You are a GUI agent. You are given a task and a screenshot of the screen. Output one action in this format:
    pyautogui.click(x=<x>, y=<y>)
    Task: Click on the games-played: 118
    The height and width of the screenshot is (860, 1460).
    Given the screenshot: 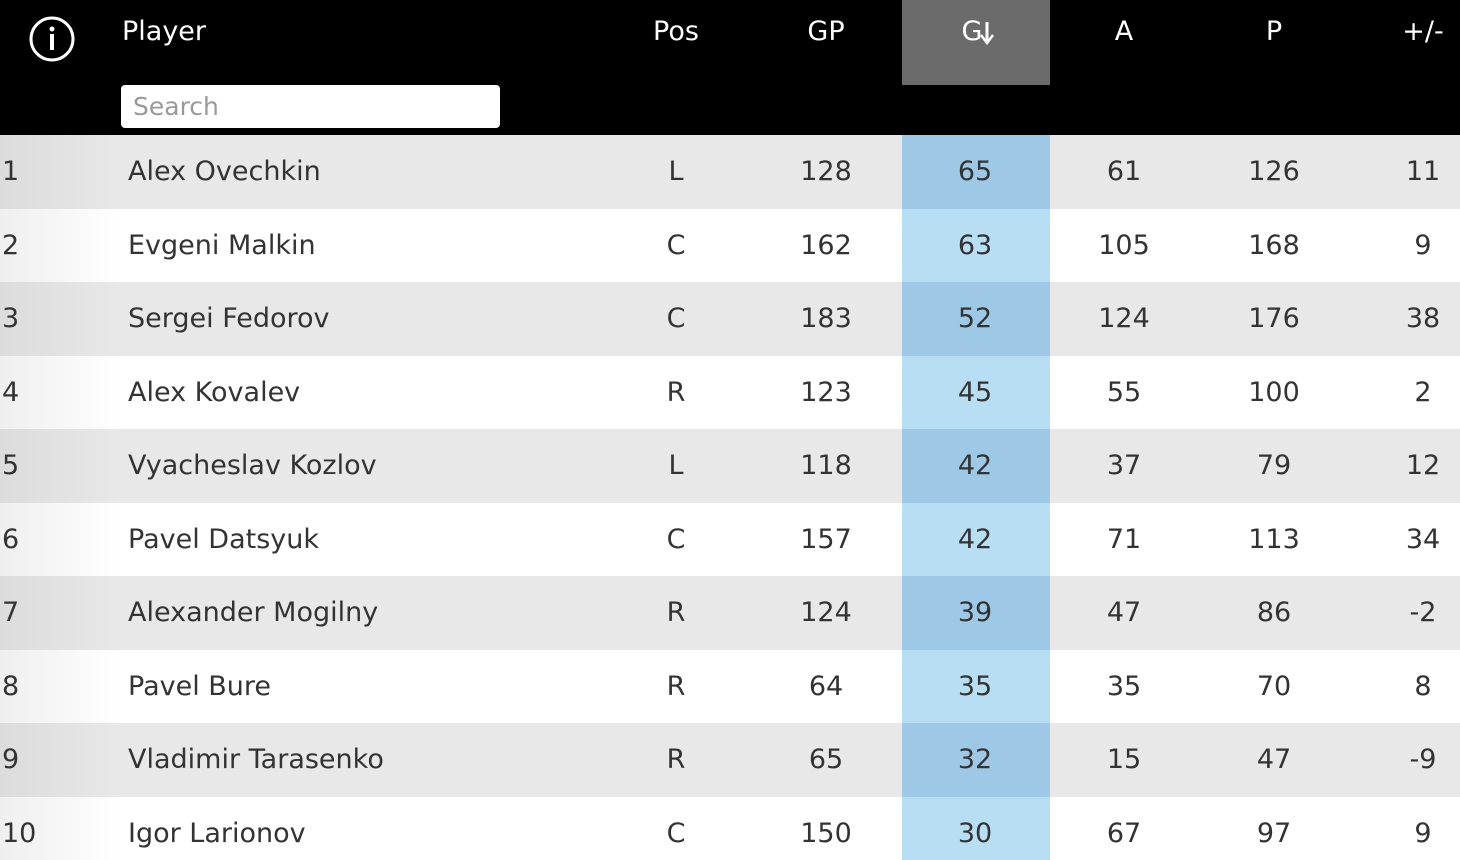 What is the action you would take?
    pyautogui.click(x=826, y=465)
    